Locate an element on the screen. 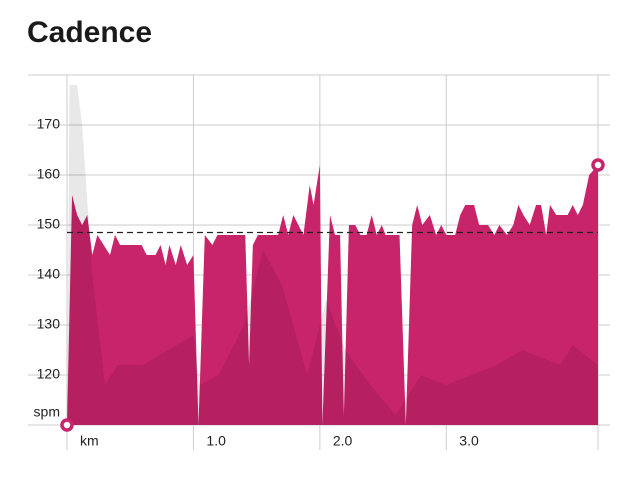 This screenshot has width=626, height=480. x-tick-label: km is located at coordinates (89, 441).